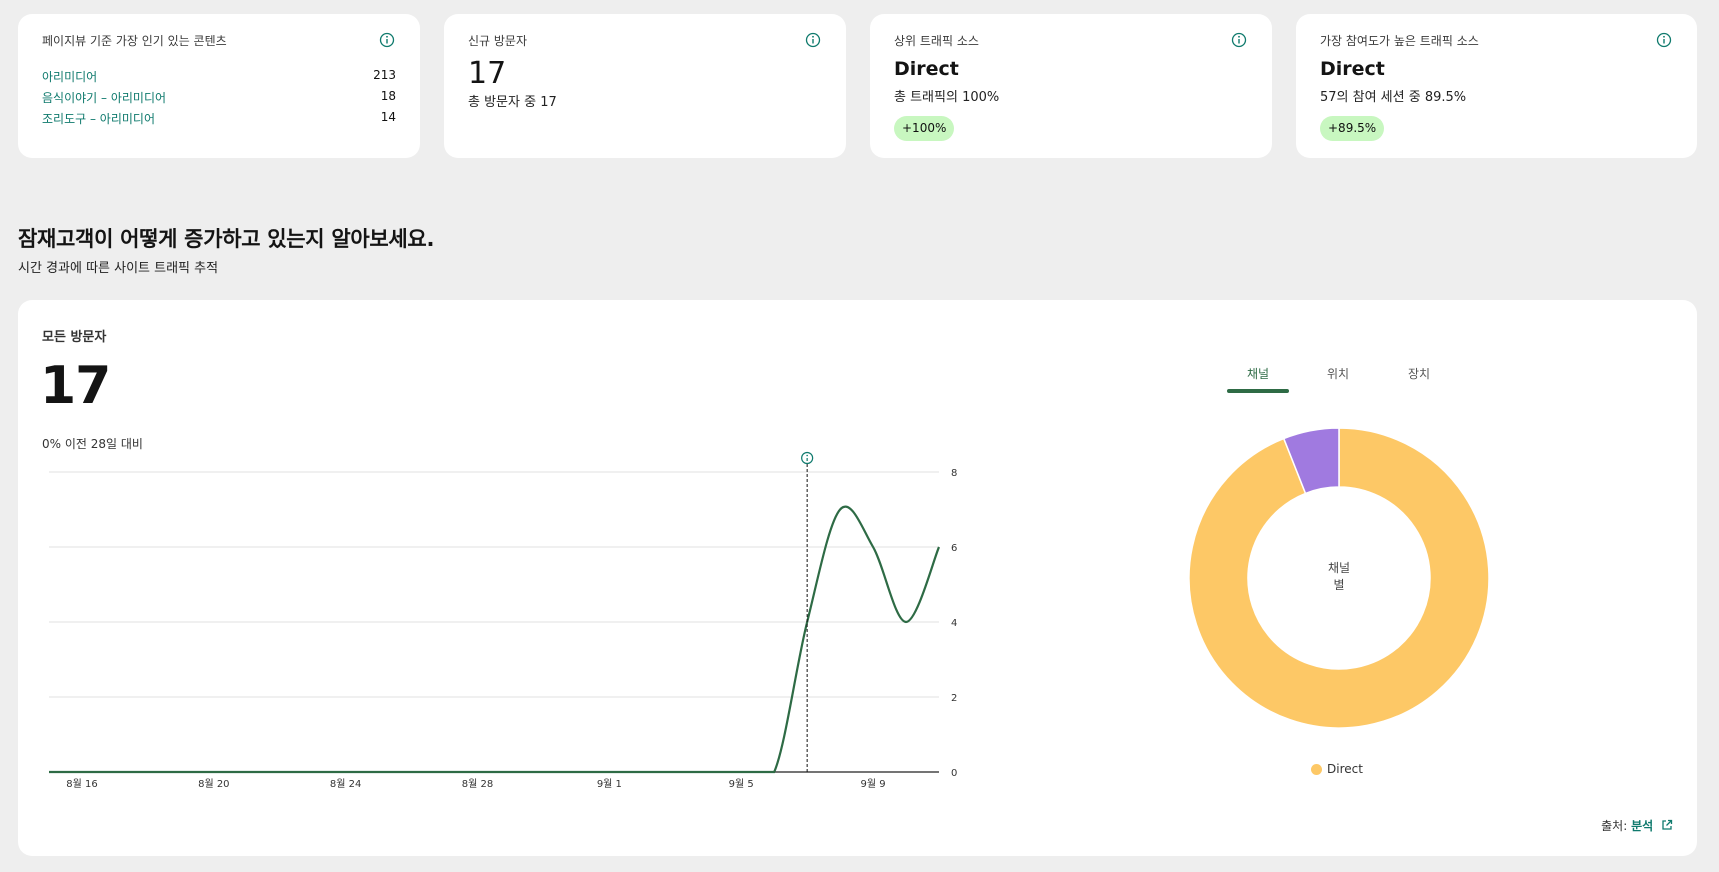 This screenshot has height=872, width=1719. Describe the element at coordinates (1667, 825) in the screenshot. I see `external-link-icon` at that location.